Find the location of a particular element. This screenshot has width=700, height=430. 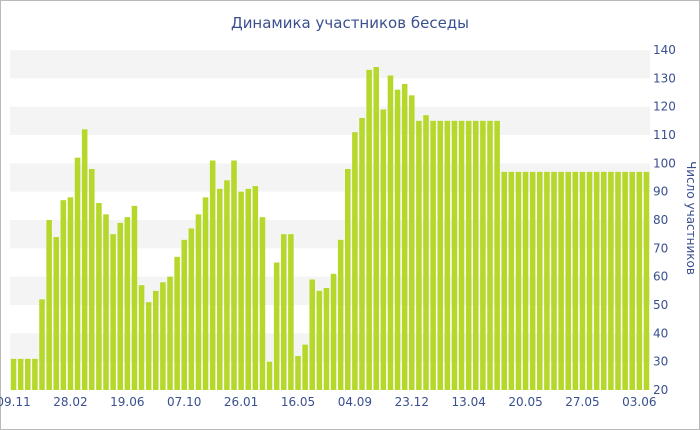

x-tick-label: 13.04 is located at coordinates (468, 402).